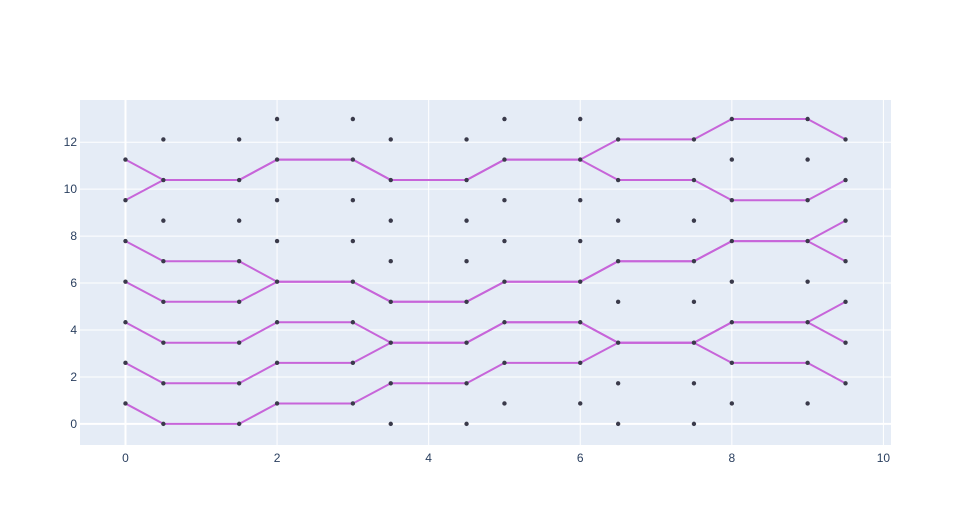 Image resolution: width=971 pixels, height=530 pixels. What do you see at coordinates (71, 189) in the screenshot?
I see `y-tick-label: 10` at bounding box center [71, 189].